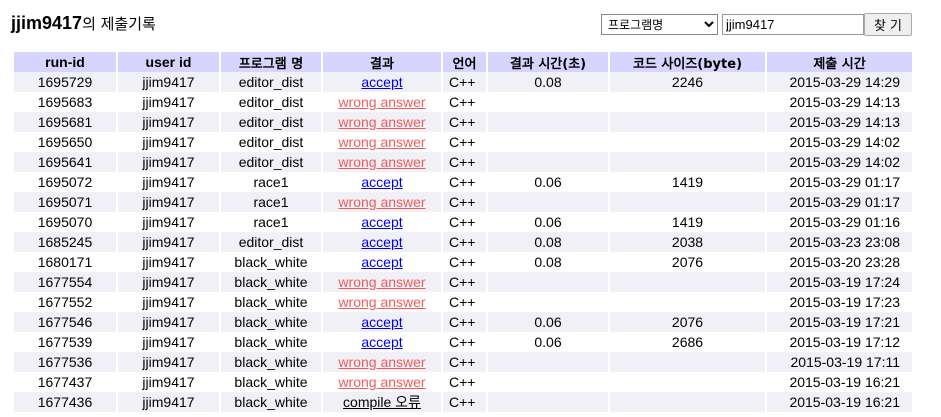  I want to click on result-cell: wrong answer, so click(382, 102).